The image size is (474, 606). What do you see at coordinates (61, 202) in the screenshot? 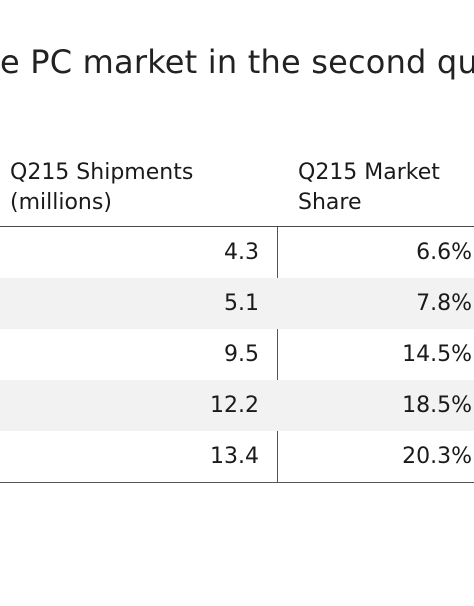
I see `header-shipments-line2: (millions)` at bounding box center [61, 202].